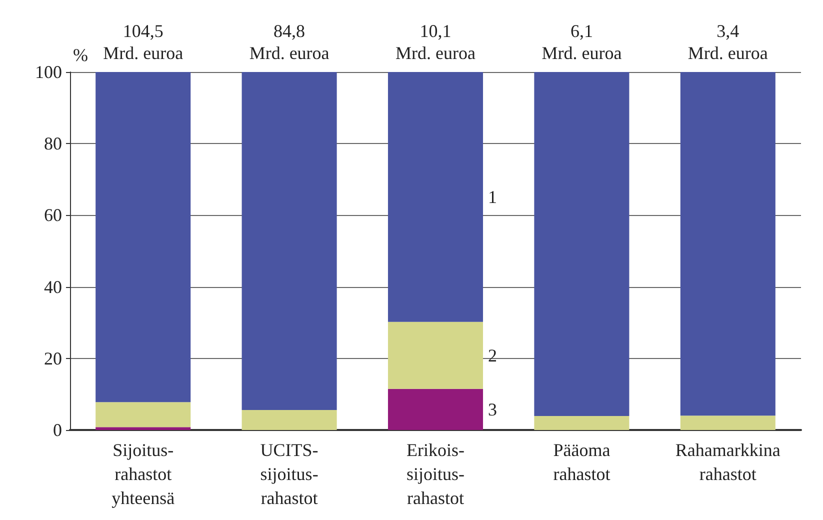 The height and width of the screenshot is (520, 823). What do you see at coordinates (493, 196) in the screenshot?
I see `series-label: 1` at bounding box center [493, 196].